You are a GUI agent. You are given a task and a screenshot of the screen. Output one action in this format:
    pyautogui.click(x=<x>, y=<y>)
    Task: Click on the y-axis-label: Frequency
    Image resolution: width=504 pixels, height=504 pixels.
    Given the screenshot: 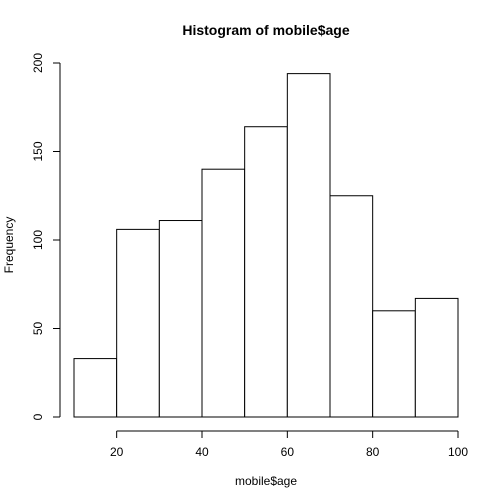 What is the action you would take?
    pyautogui.click(x=9, y=245)
    